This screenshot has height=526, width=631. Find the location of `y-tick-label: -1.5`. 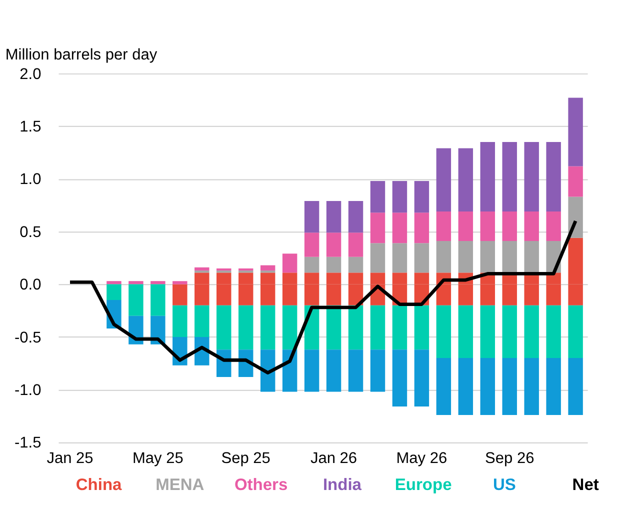

y-tick-label: -1.5 is located at coordinates (28, 443).